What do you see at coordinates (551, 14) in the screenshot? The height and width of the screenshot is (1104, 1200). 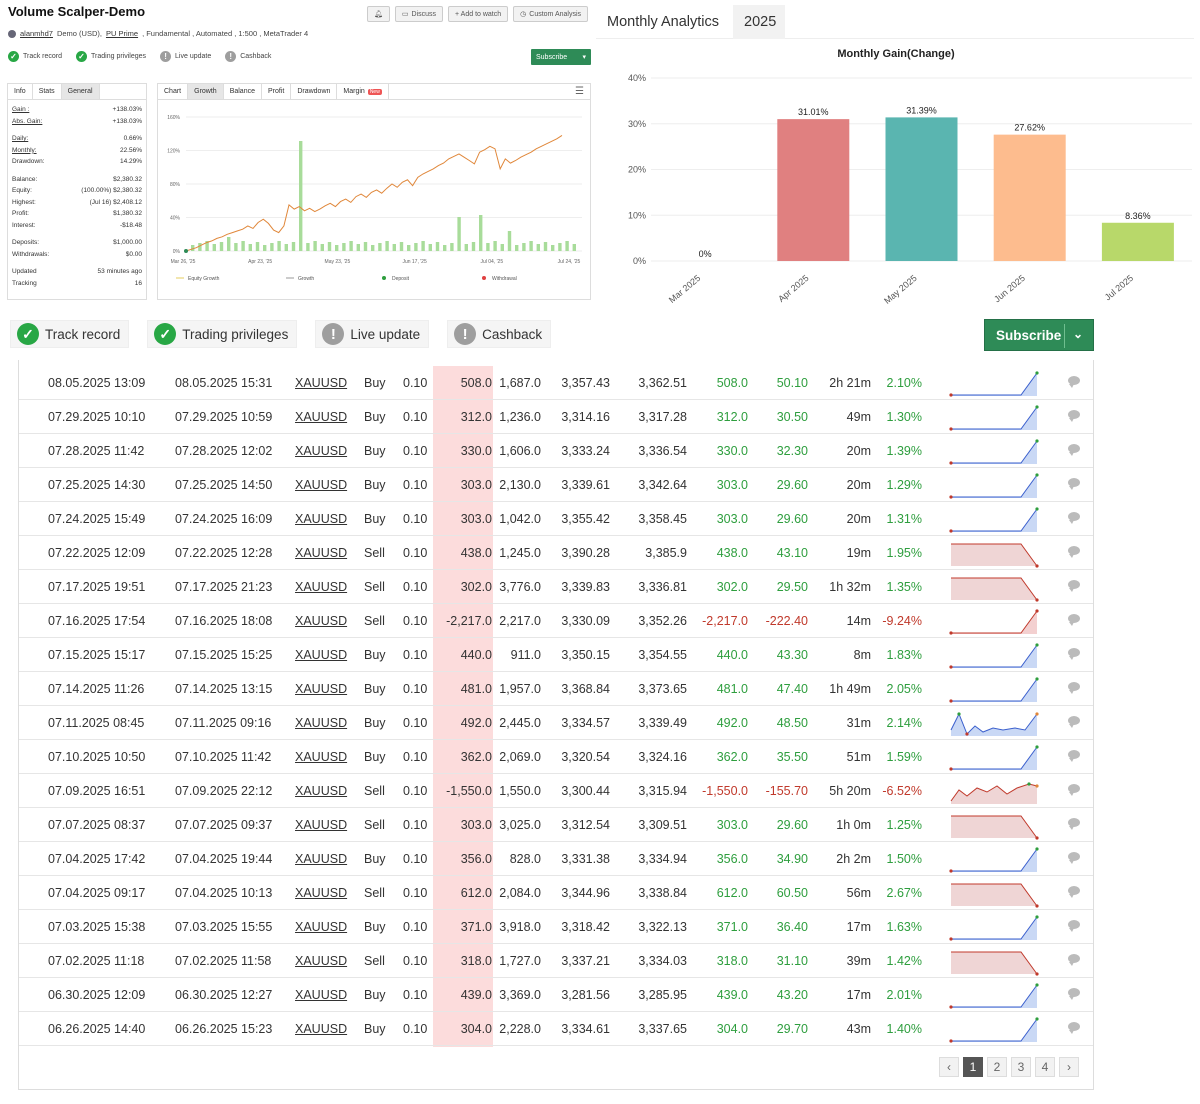 I see `custom-analysis-button: ◷ Custom Analysis` at bounding box center [551, 14].